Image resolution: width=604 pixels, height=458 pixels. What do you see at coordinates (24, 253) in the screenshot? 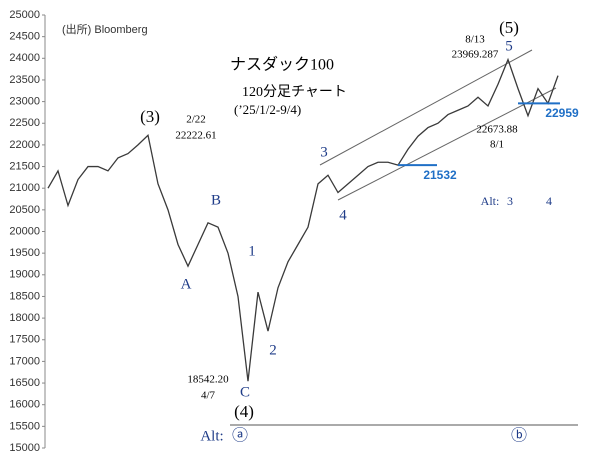
I see `y-tick-label: 19500` at bounding box center [24, 253].